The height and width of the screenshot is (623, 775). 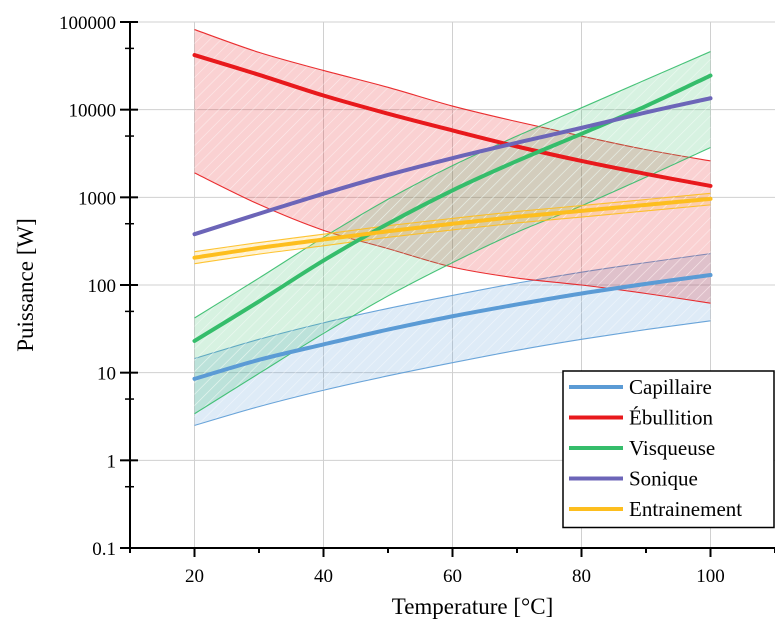 What do you see at coordinates (452, 222) in the screenshot?
I see `band-upper-entrainement` at bounding box center [452, 222].